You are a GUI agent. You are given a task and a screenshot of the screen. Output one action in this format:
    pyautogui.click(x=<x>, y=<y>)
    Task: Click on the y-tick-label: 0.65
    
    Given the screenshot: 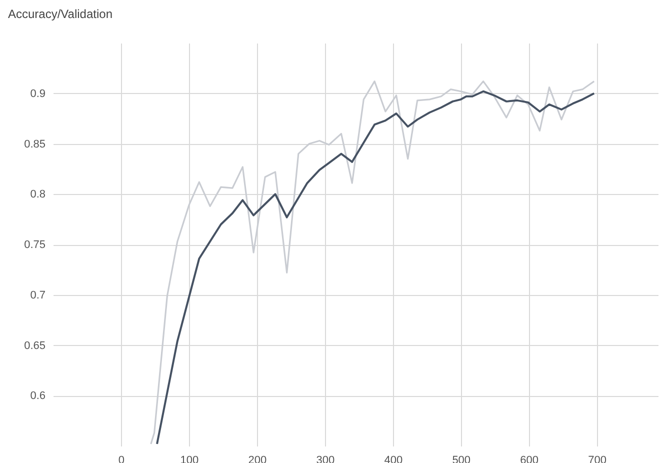 What is the action you would take?
    pyautogui.click(x=35, y=346)
    